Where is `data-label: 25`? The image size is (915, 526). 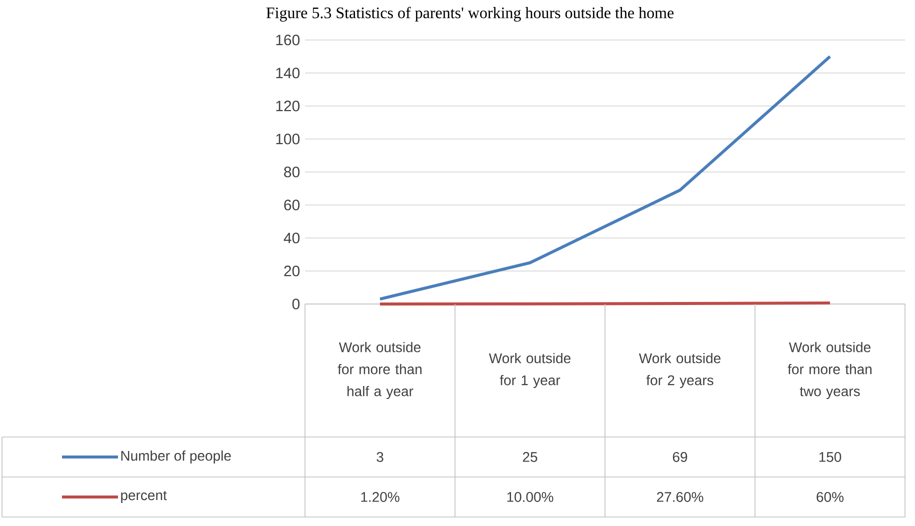 data-label: 25 is located at coordinates (530, 457).